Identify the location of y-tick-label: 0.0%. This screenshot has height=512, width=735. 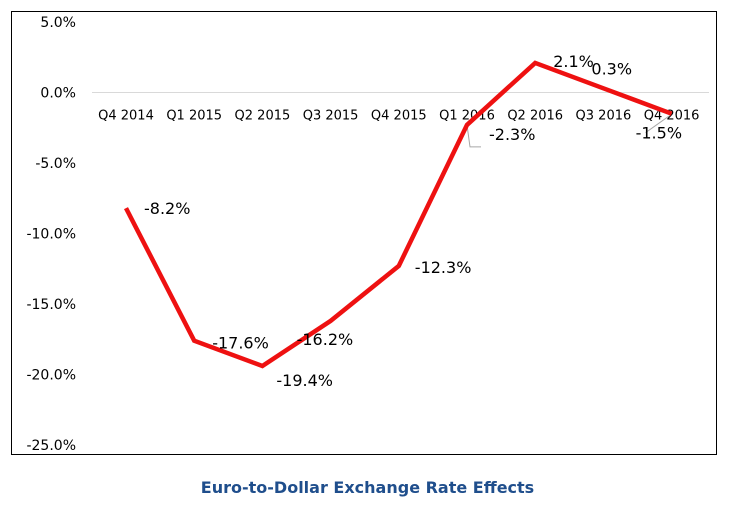
(58, 94).